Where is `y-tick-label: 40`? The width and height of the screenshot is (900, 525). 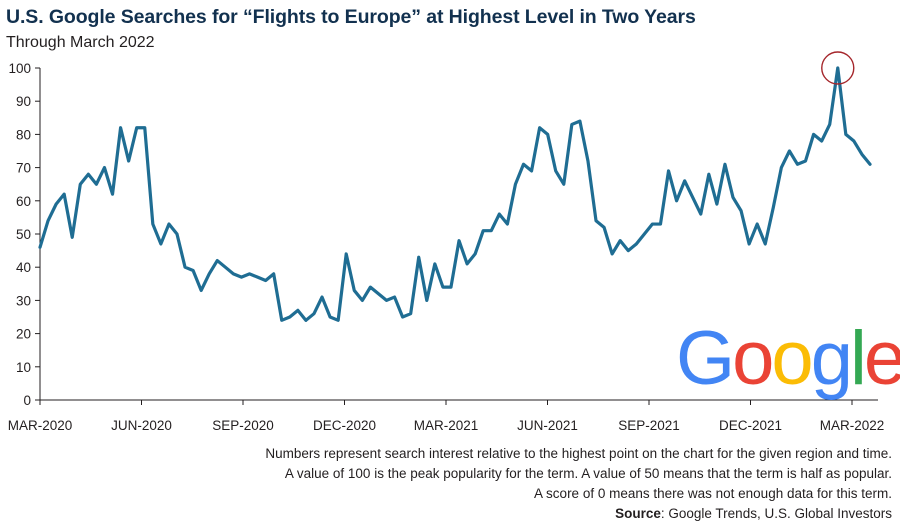
y-tick-label: 40 is located at coordinates (23, 267).